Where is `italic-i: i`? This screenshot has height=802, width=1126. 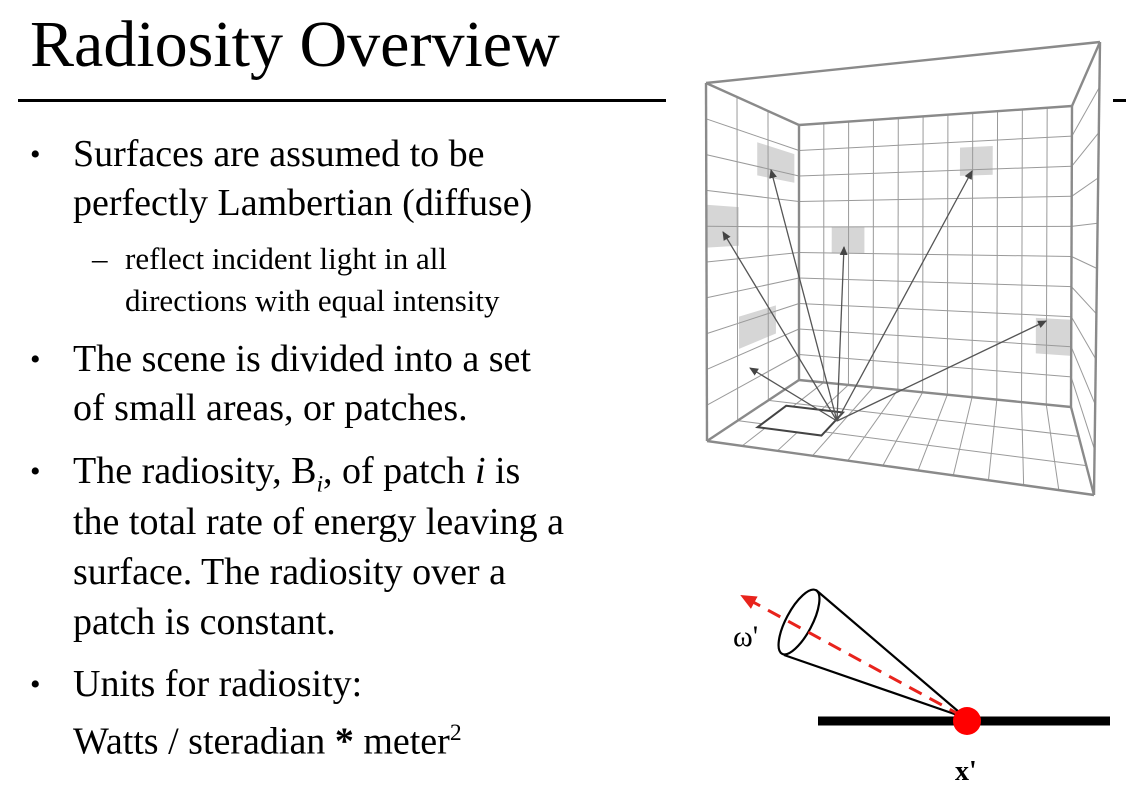 italic-i: i is located at coordinates (480, 471).